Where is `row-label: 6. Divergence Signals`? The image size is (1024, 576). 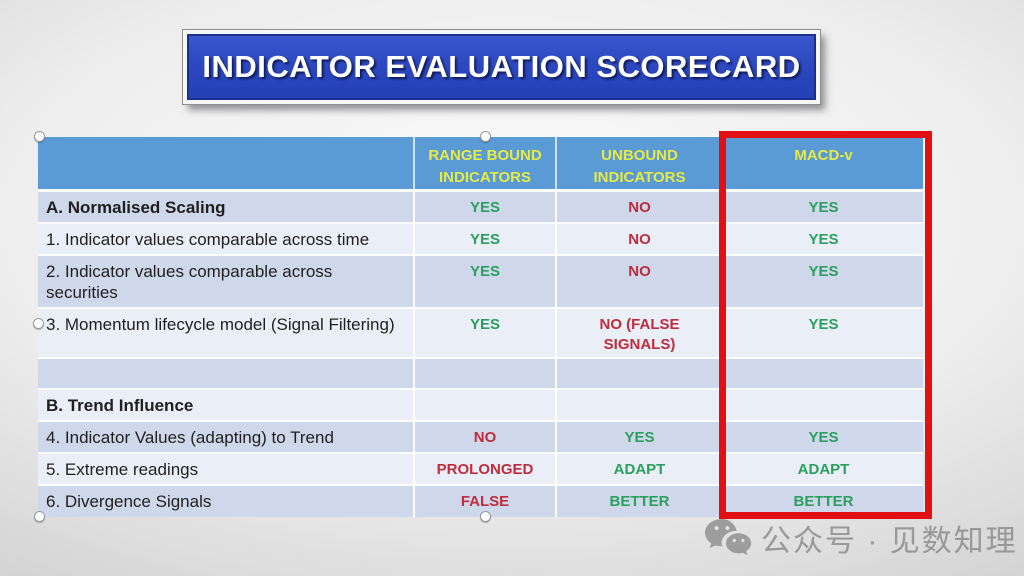
row-label: 6. Divergence Signals is located at coordinates (129, 501).